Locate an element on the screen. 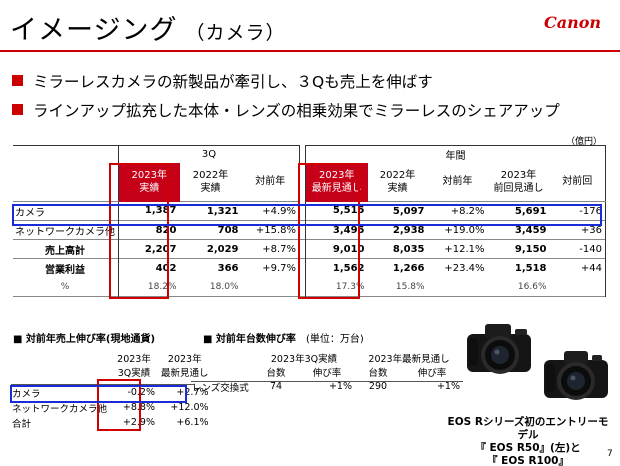 This screenshot has height=466, width=620. highlight-year-2023 is located at coordinates (329, 231).